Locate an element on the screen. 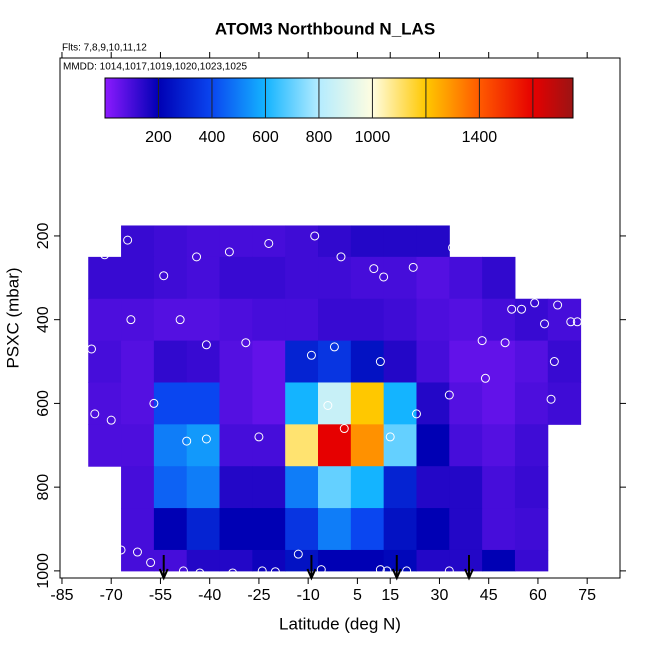 This screenshot has width=650, height=650. x-tick-label: -25 is located at coordinates (258, 595).